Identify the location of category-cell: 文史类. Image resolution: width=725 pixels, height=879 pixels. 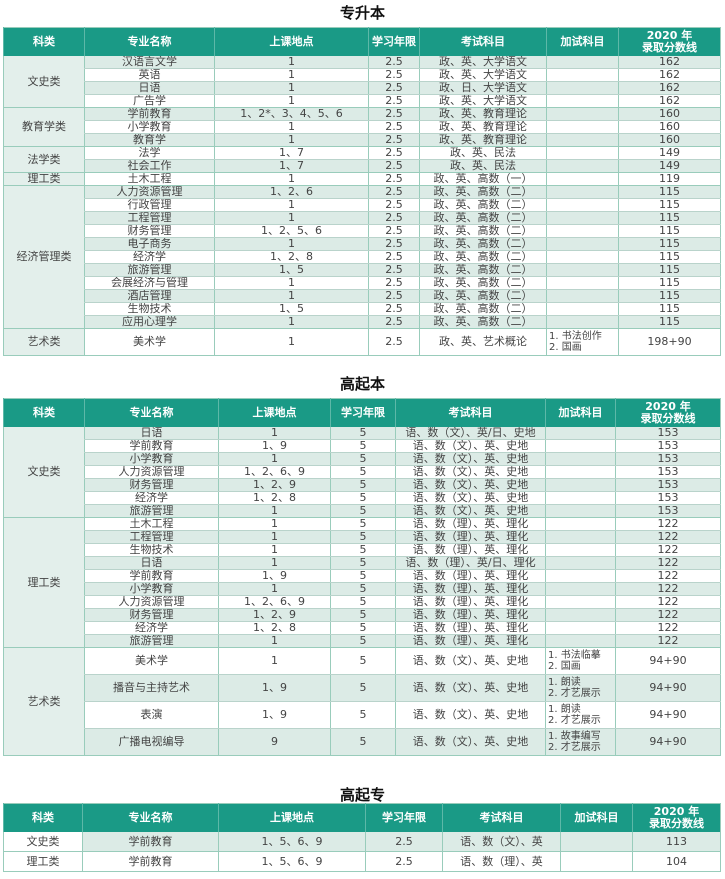
(44, 82).